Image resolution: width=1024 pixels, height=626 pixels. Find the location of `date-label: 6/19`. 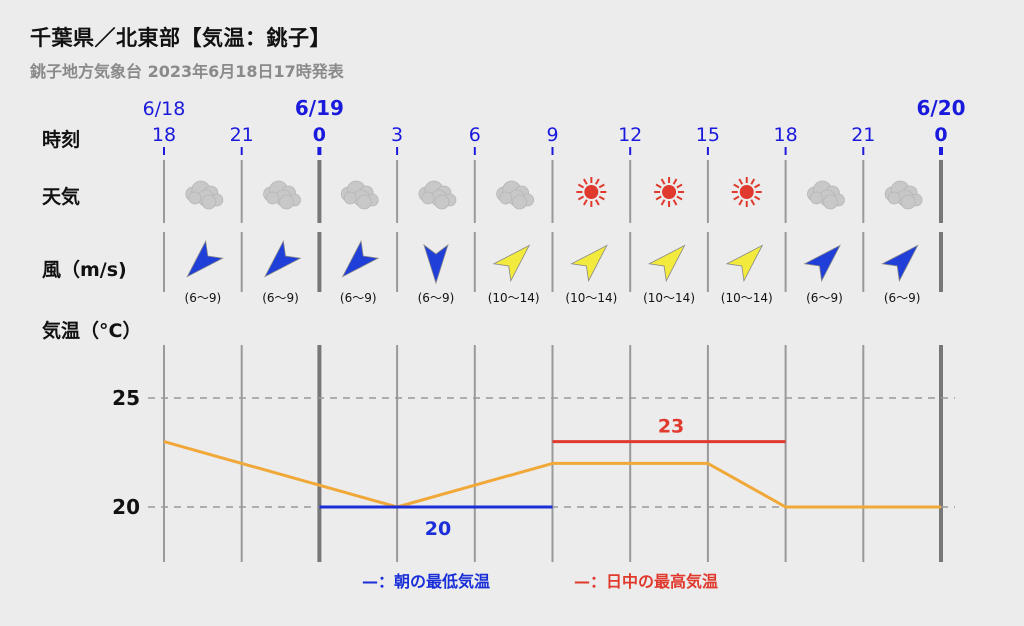

date-label: 6/19 is located at coordinates (319, 108).